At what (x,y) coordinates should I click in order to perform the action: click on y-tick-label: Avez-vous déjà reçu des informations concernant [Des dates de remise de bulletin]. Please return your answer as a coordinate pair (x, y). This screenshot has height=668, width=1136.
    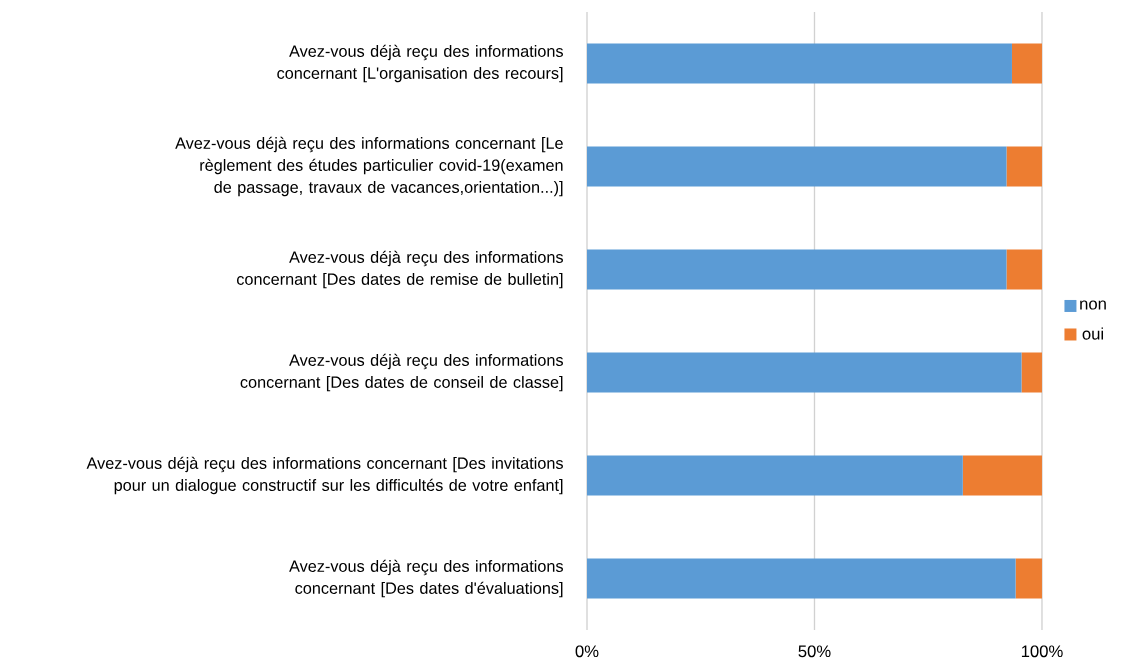
    Looking at the image, I should click on (400, 269).